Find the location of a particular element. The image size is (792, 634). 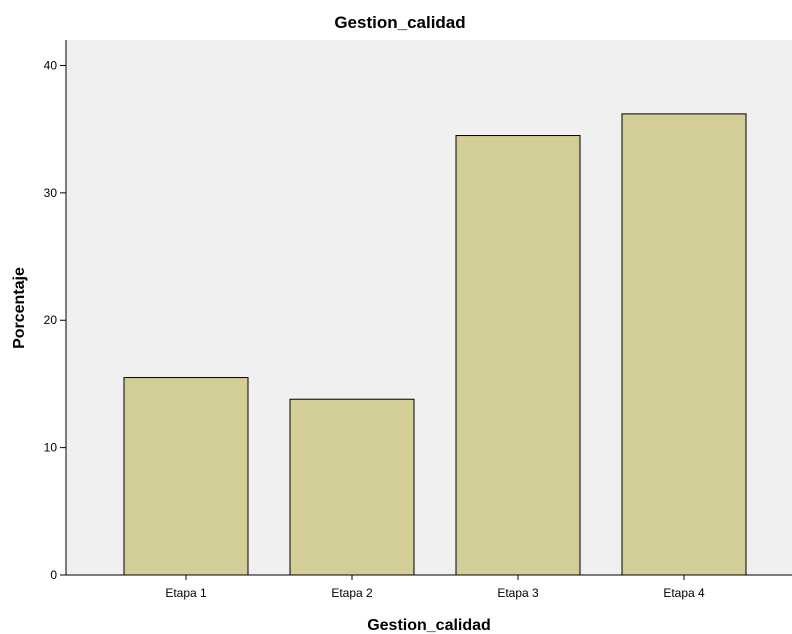

y-tick-label: 10 is located at coordinates (51, 448).